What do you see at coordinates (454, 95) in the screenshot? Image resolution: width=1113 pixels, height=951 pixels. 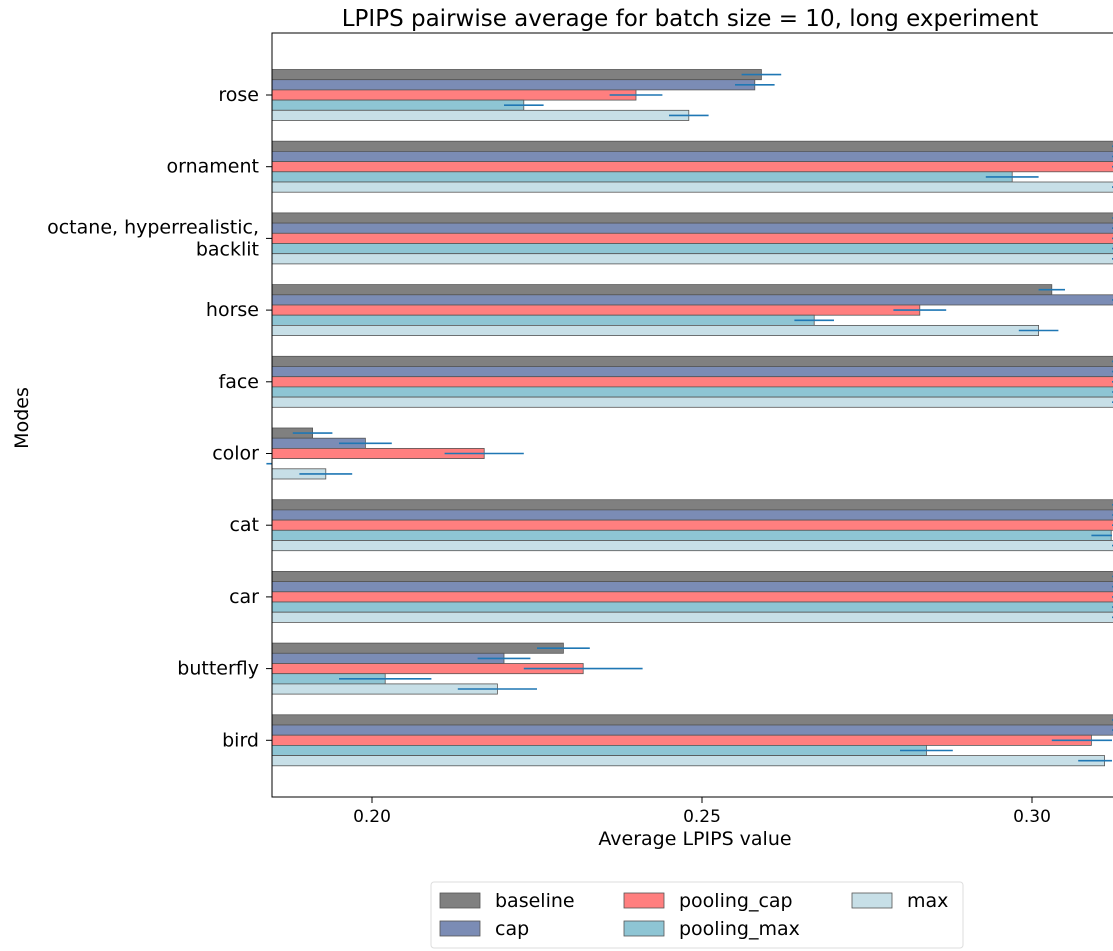 I see `bar-pooling_cap-rose` at bounding box center [454, 95].